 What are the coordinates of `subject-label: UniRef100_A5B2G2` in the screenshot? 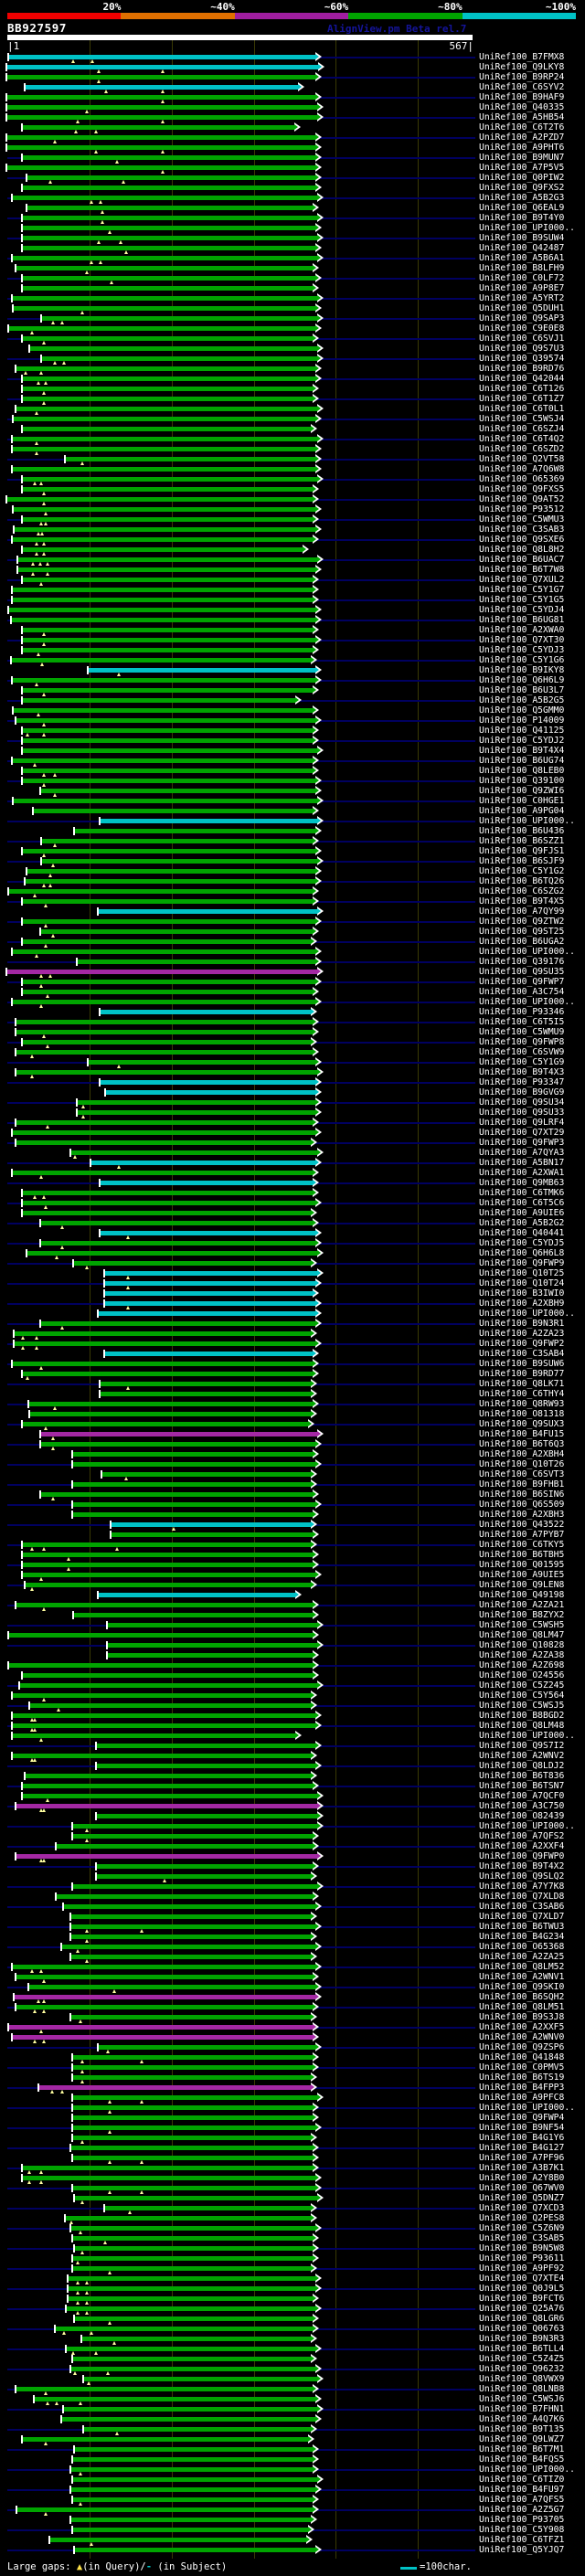 It's located at (522, 1223).